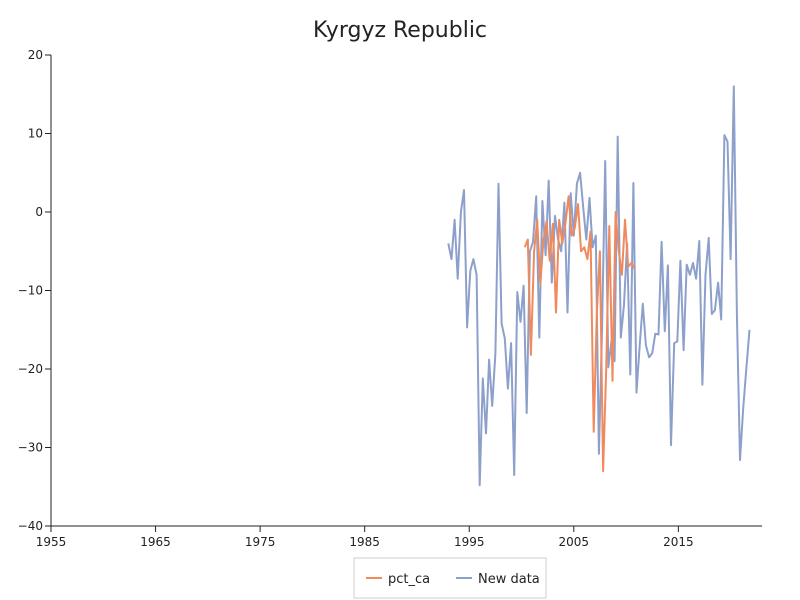  I want to click on x-tick-label: 1975, so click(260, 542).